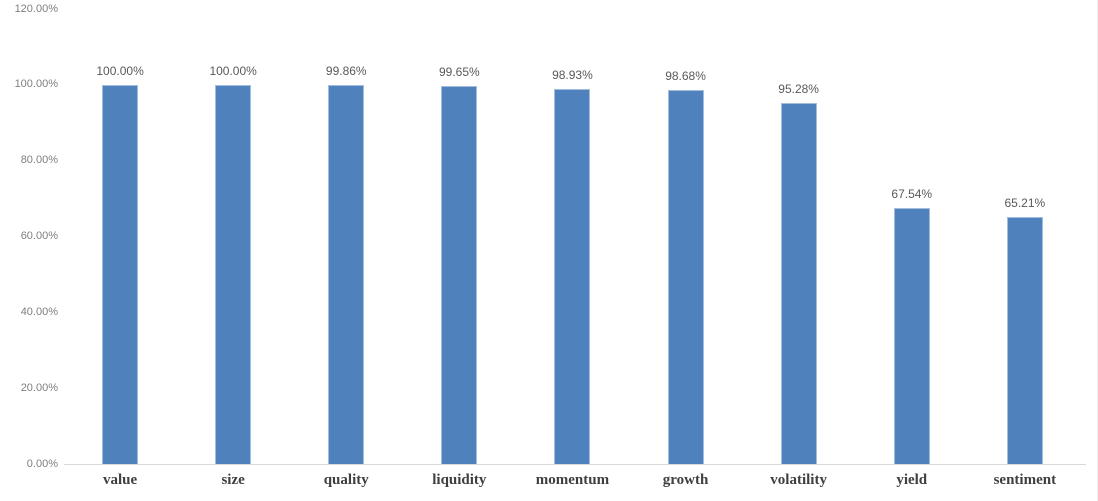 Image resolution: width=1098 pixels, height=501 pixels. I want to click on data-label-sentiment: 65.21%, so click(1025, 202).